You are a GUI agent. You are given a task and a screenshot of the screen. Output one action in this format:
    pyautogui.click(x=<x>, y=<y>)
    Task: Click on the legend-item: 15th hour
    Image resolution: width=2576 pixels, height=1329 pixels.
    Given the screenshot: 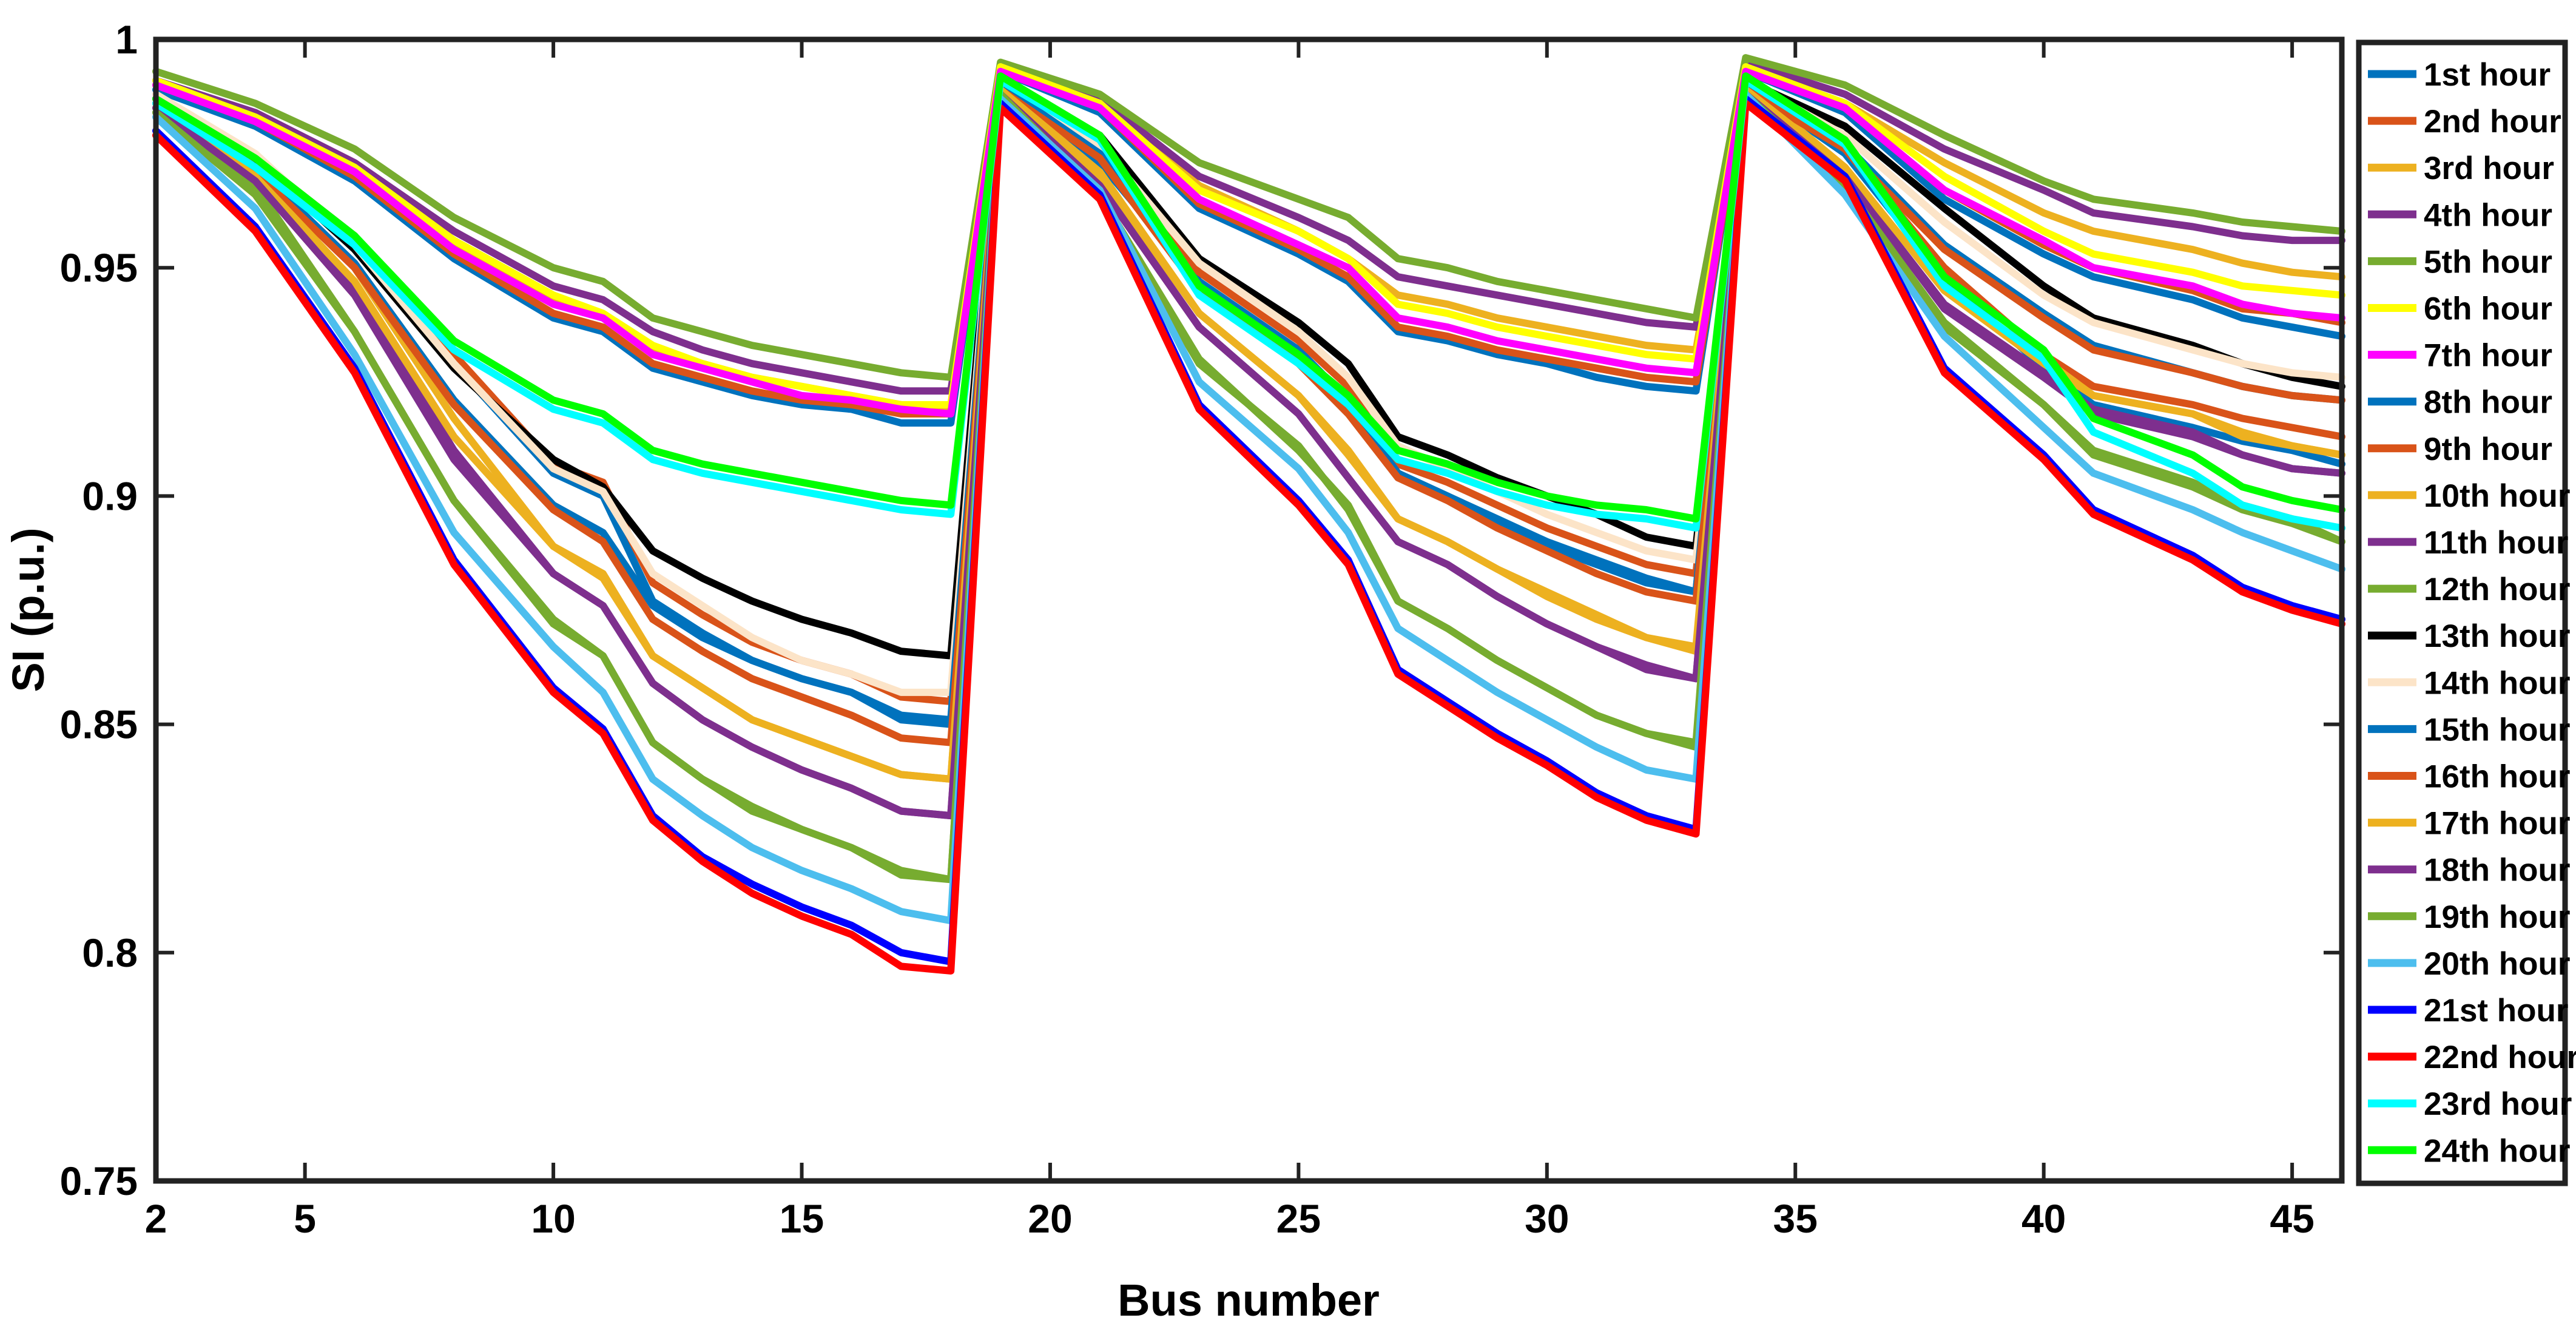 What is the action you would take?
    pyautogui.click(x=2469, y=730)
    